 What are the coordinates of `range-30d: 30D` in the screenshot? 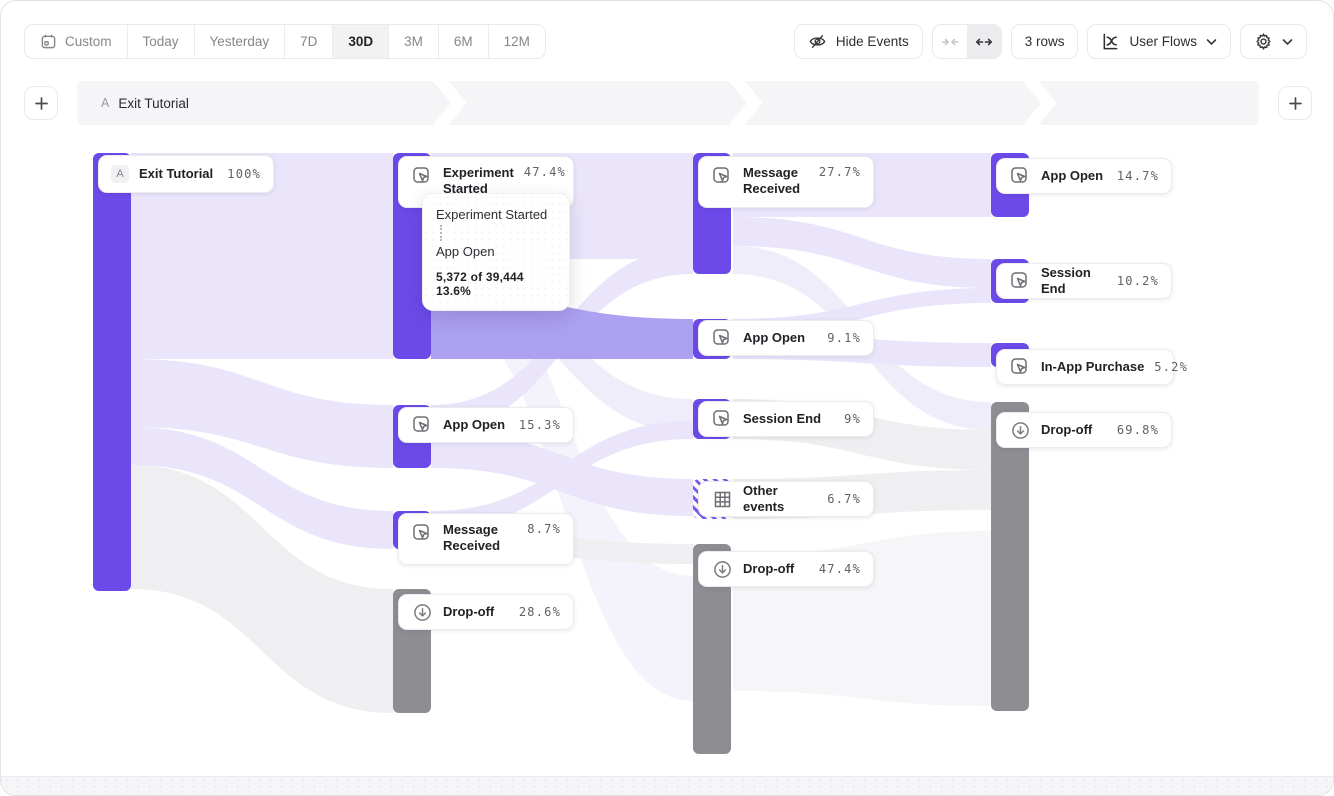 It's located at (360, 41).